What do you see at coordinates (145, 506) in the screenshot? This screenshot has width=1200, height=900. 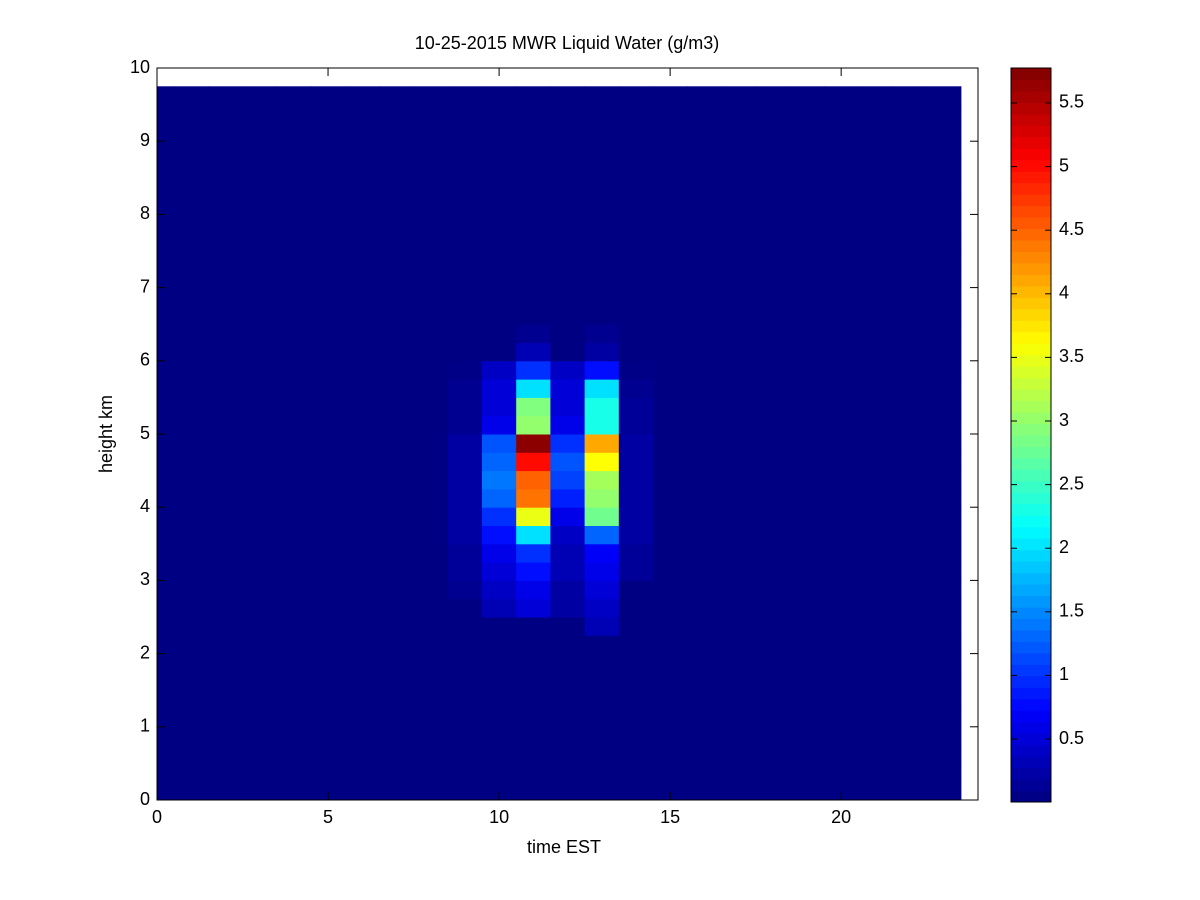 I see `y-tick-label: 4` at bounding box center [145, 506].